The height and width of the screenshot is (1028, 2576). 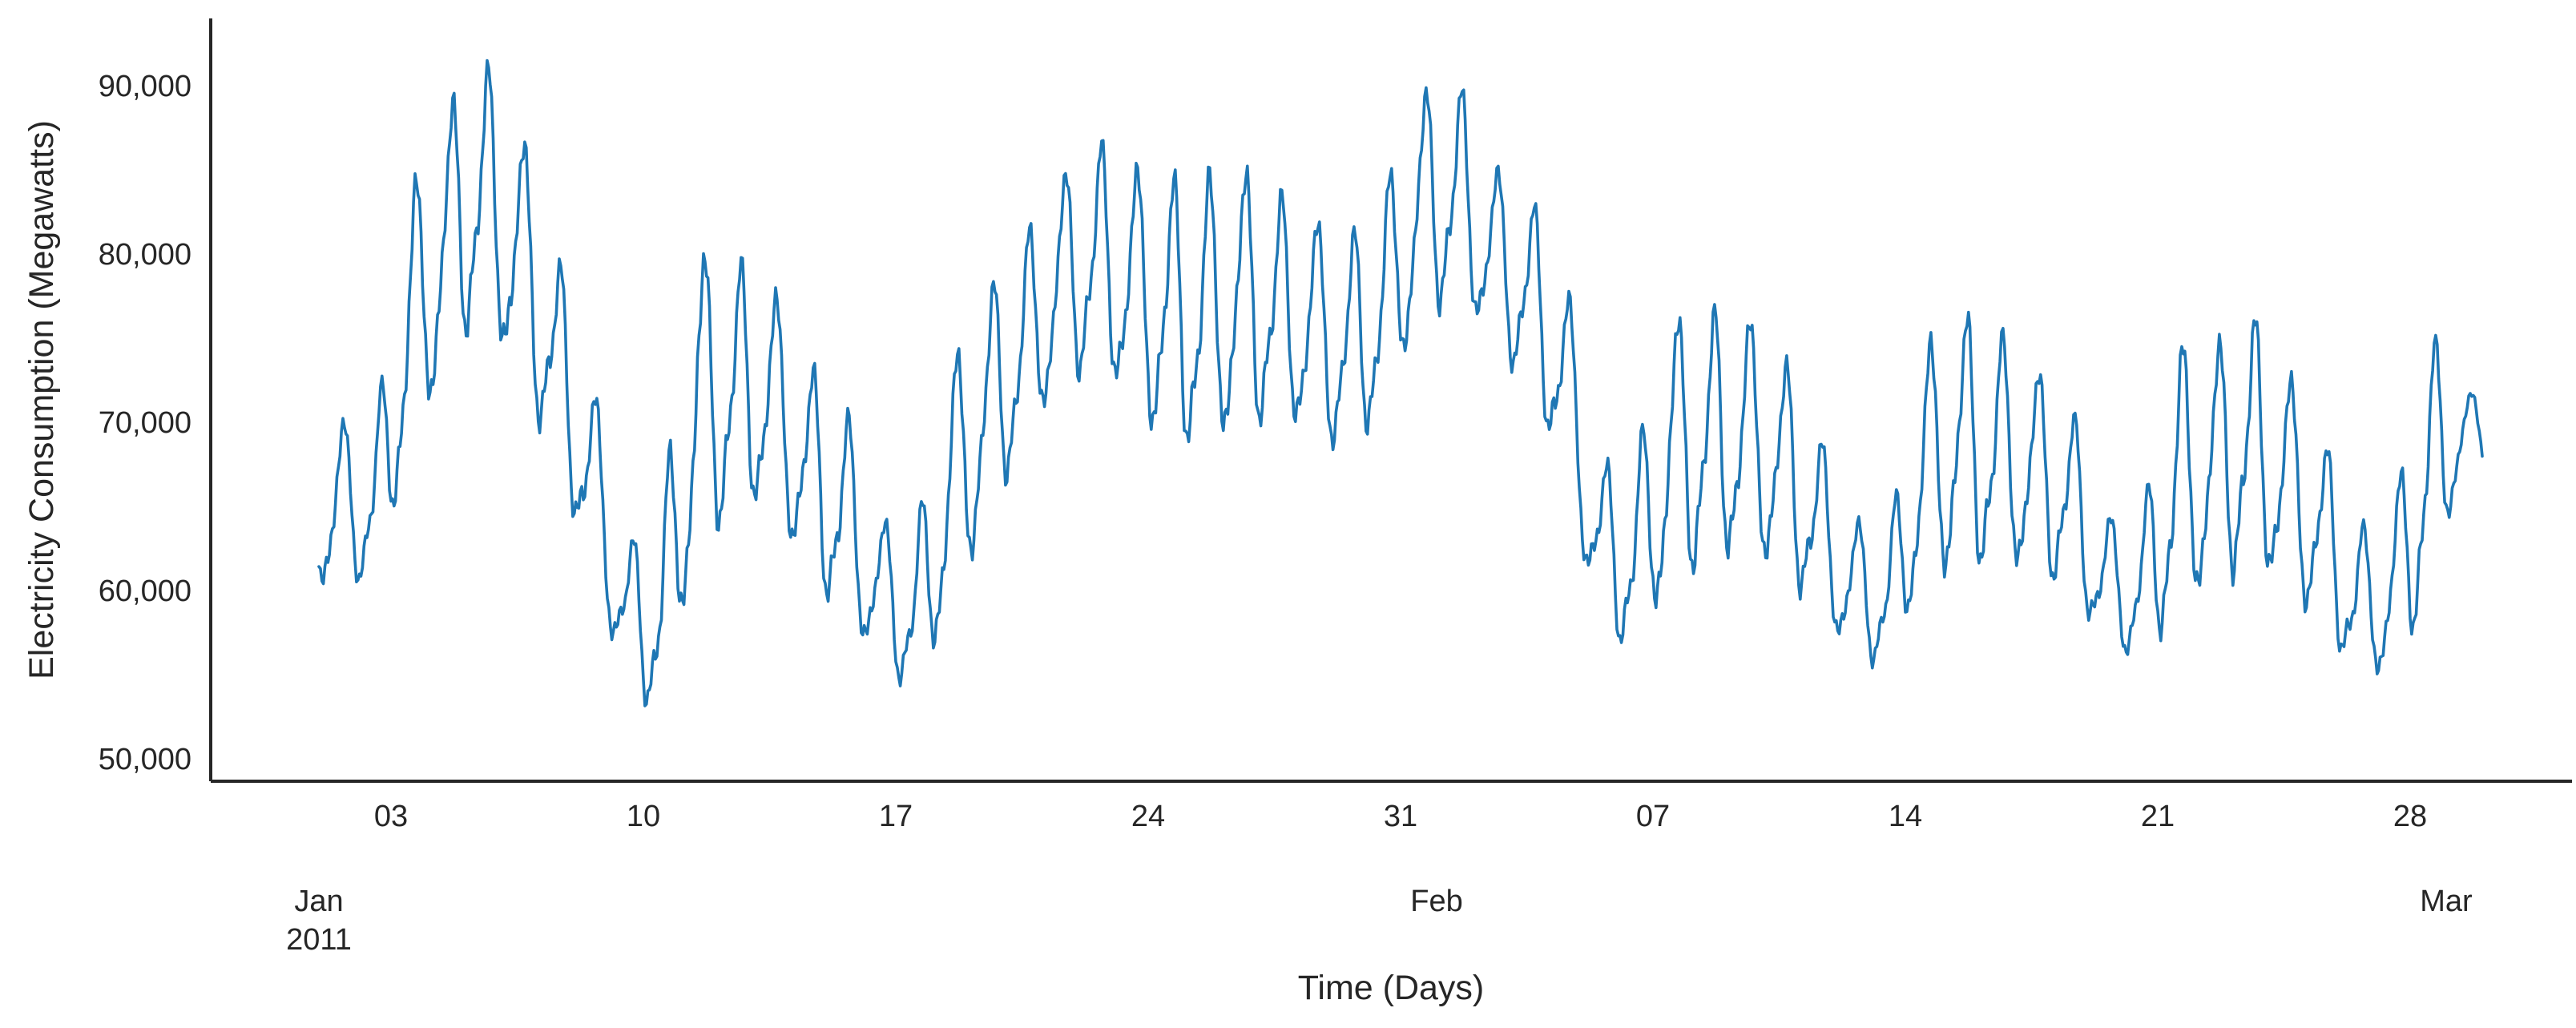 I want to click on y-tick-label: 60,000, so click(x=145, y=591).